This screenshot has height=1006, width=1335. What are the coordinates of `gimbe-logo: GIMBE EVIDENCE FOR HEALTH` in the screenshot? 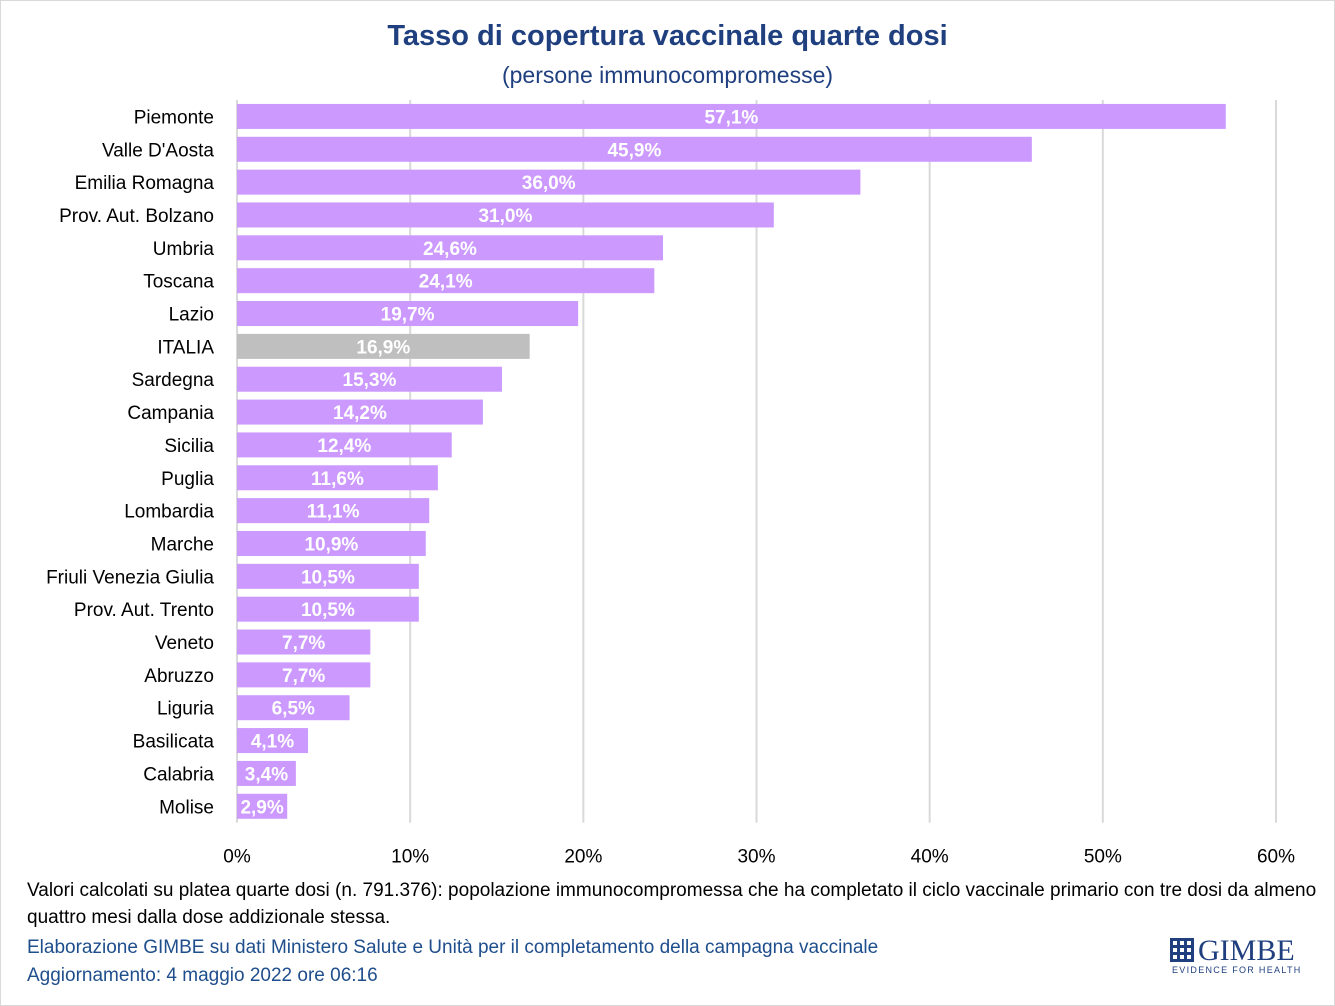 It's located at (1240, 956).